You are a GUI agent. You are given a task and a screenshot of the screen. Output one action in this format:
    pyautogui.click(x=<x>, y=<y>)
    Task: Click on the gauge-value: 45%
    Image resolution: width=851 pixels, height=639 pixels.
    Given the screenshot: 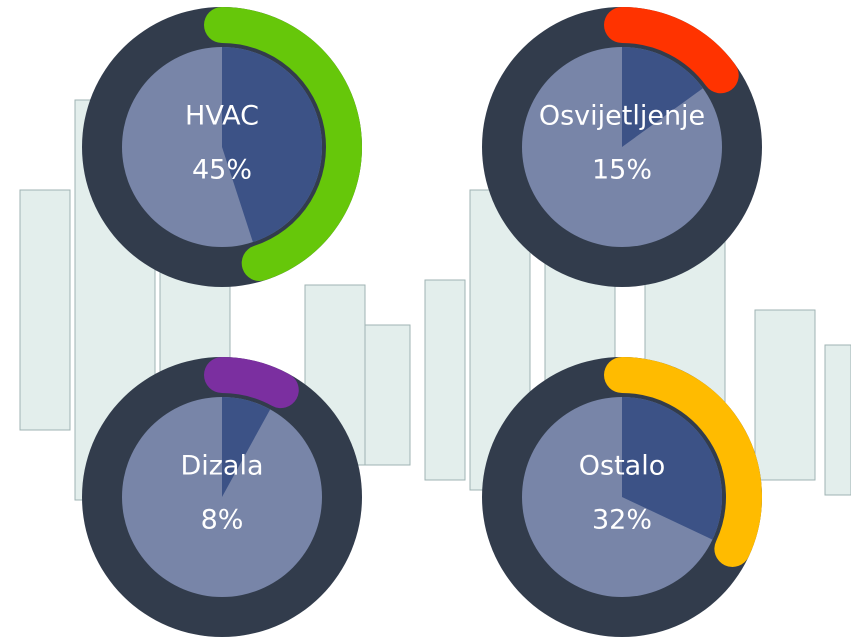 What is the action you would take?
    pyautogui.click(x=222, y=170)
    